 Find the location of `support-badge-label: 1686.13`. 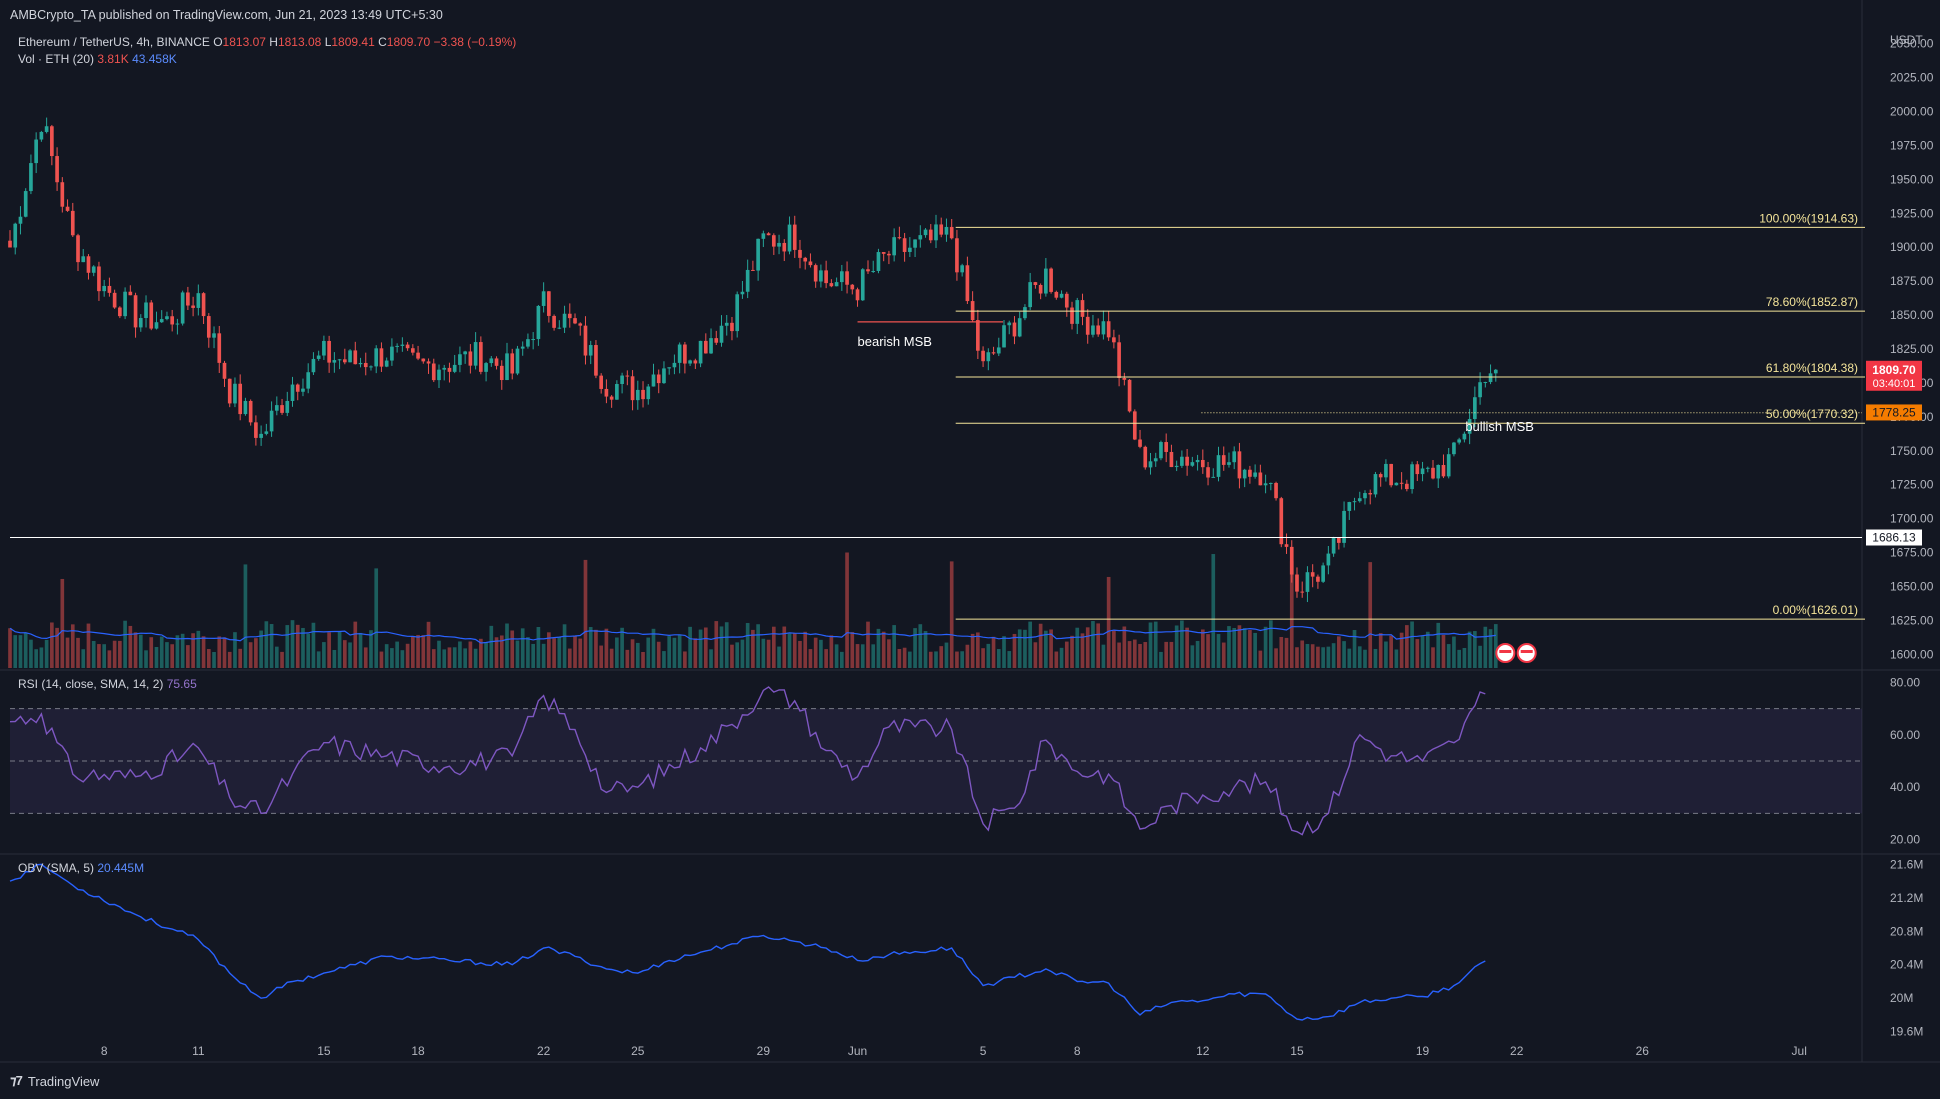

support-badge-label: 1686.13 is located at coordinates (1894, 538).